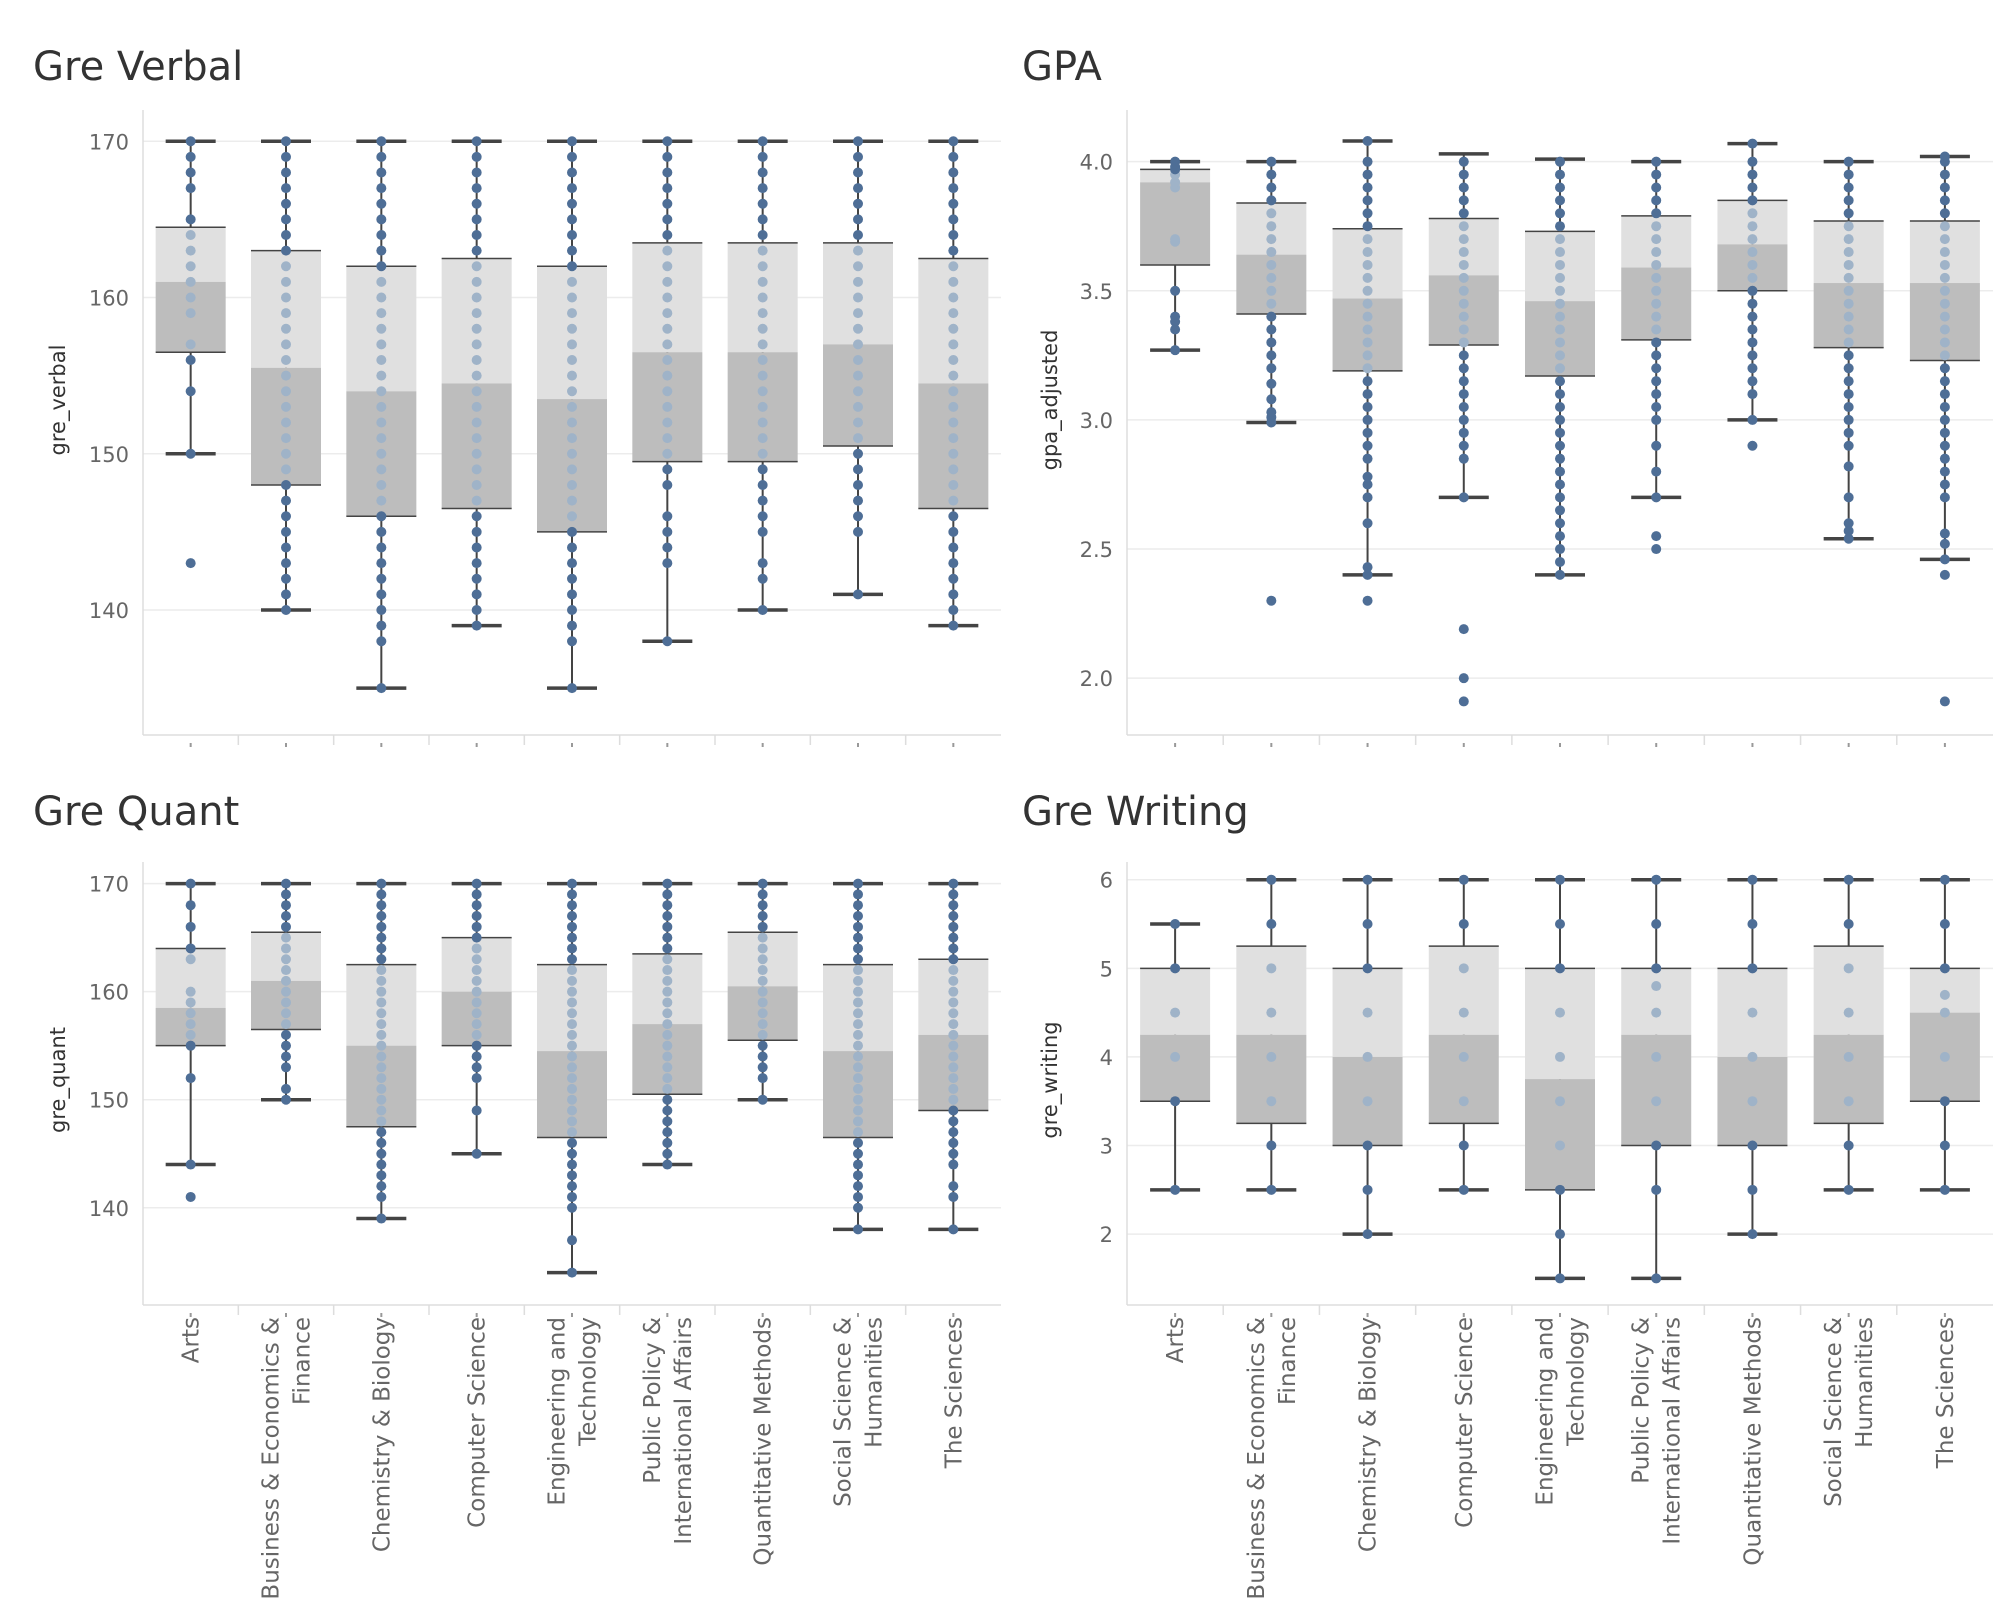 The image size is (2000, 1600). Describe the element at coordinates (1175, 223) in the screenshot. I see `box-lower-hinge` at that location.